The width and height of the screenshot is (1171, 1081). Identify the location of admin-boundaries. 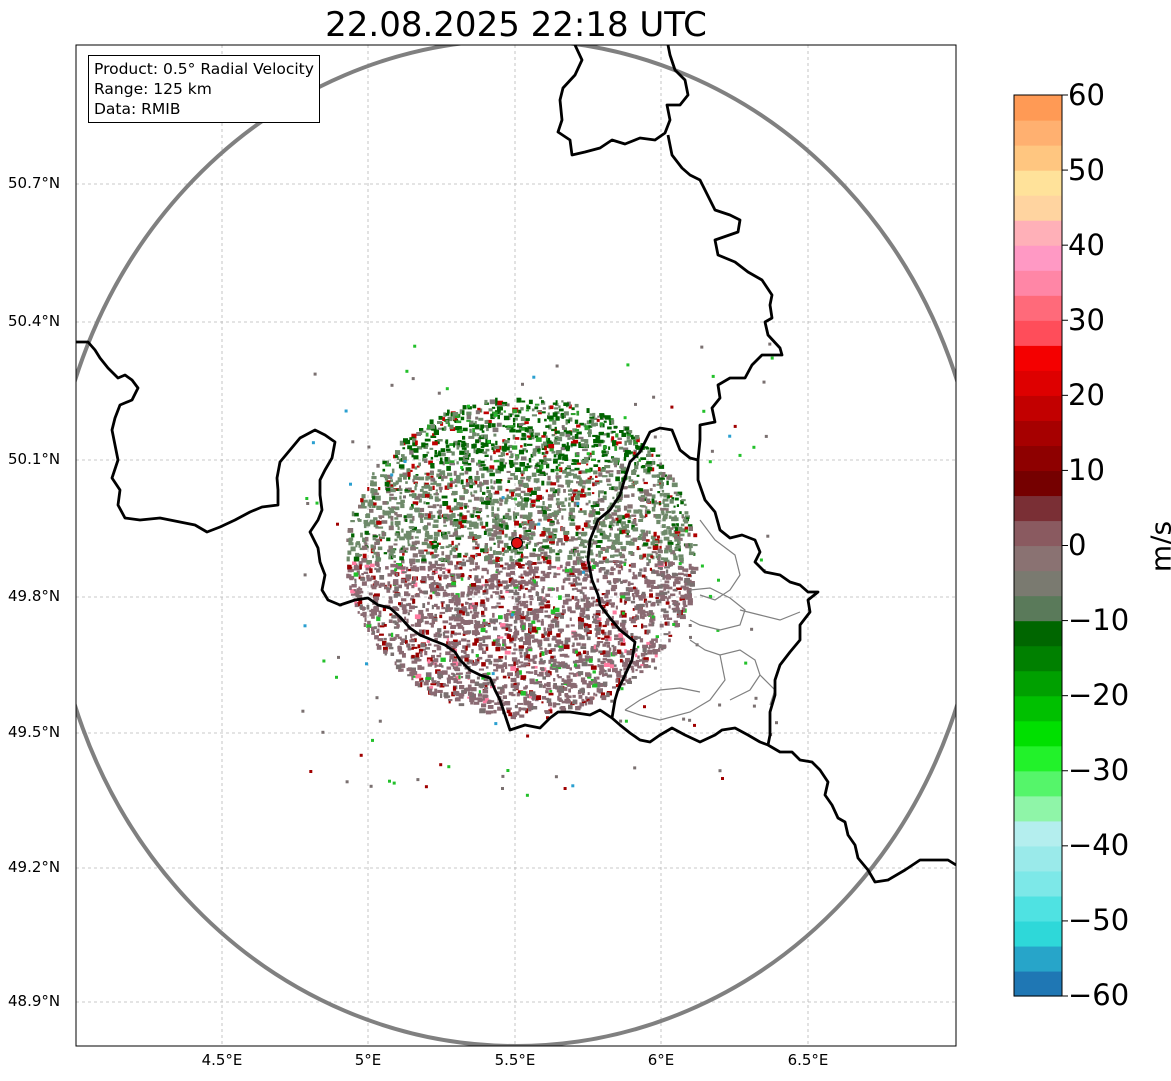
(712, 620).